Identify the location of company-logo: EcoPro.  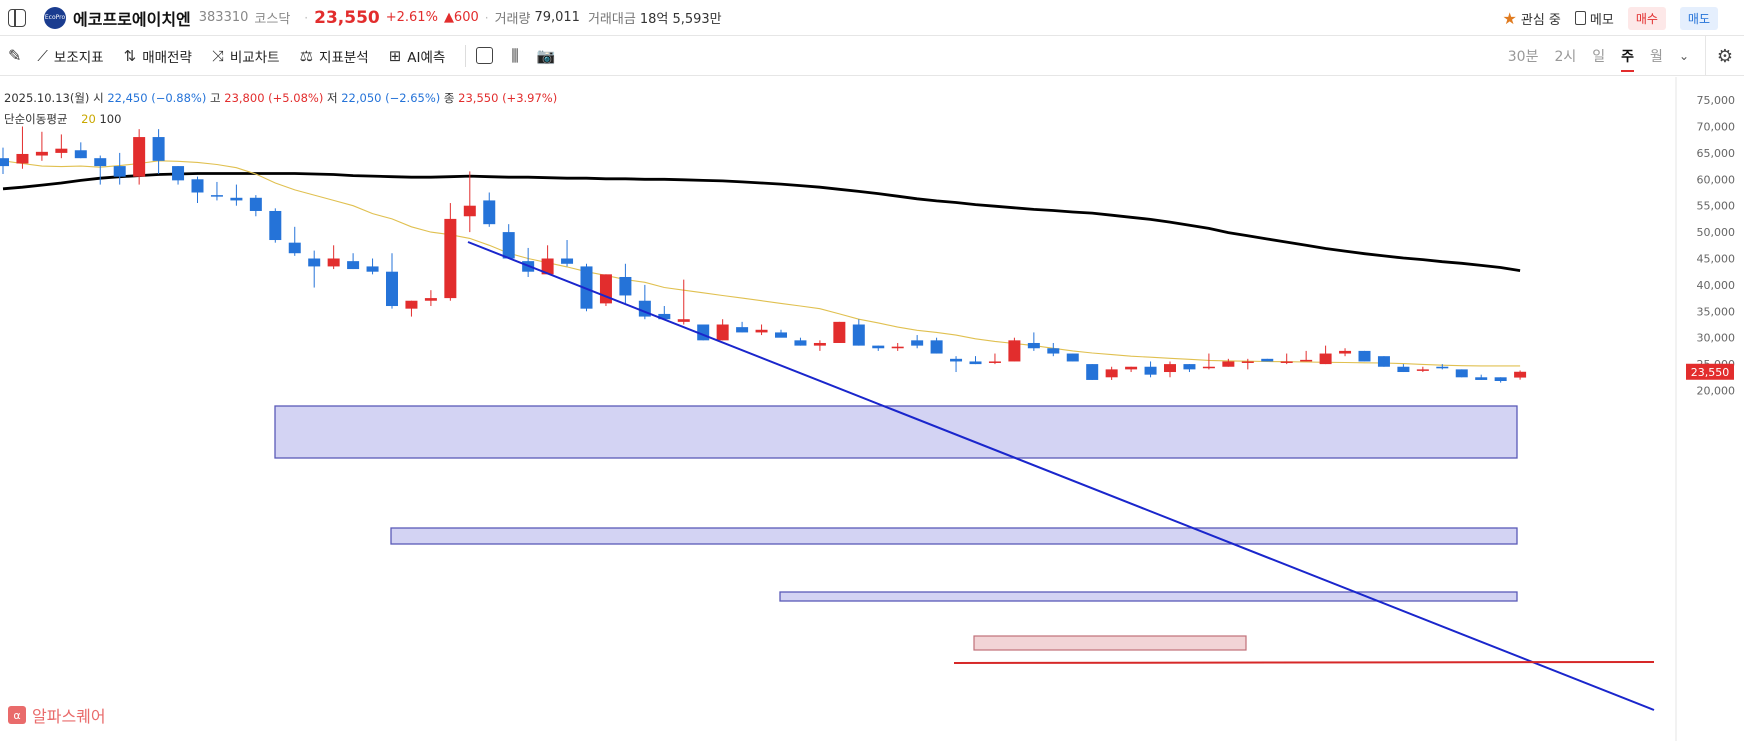
(55, 17).